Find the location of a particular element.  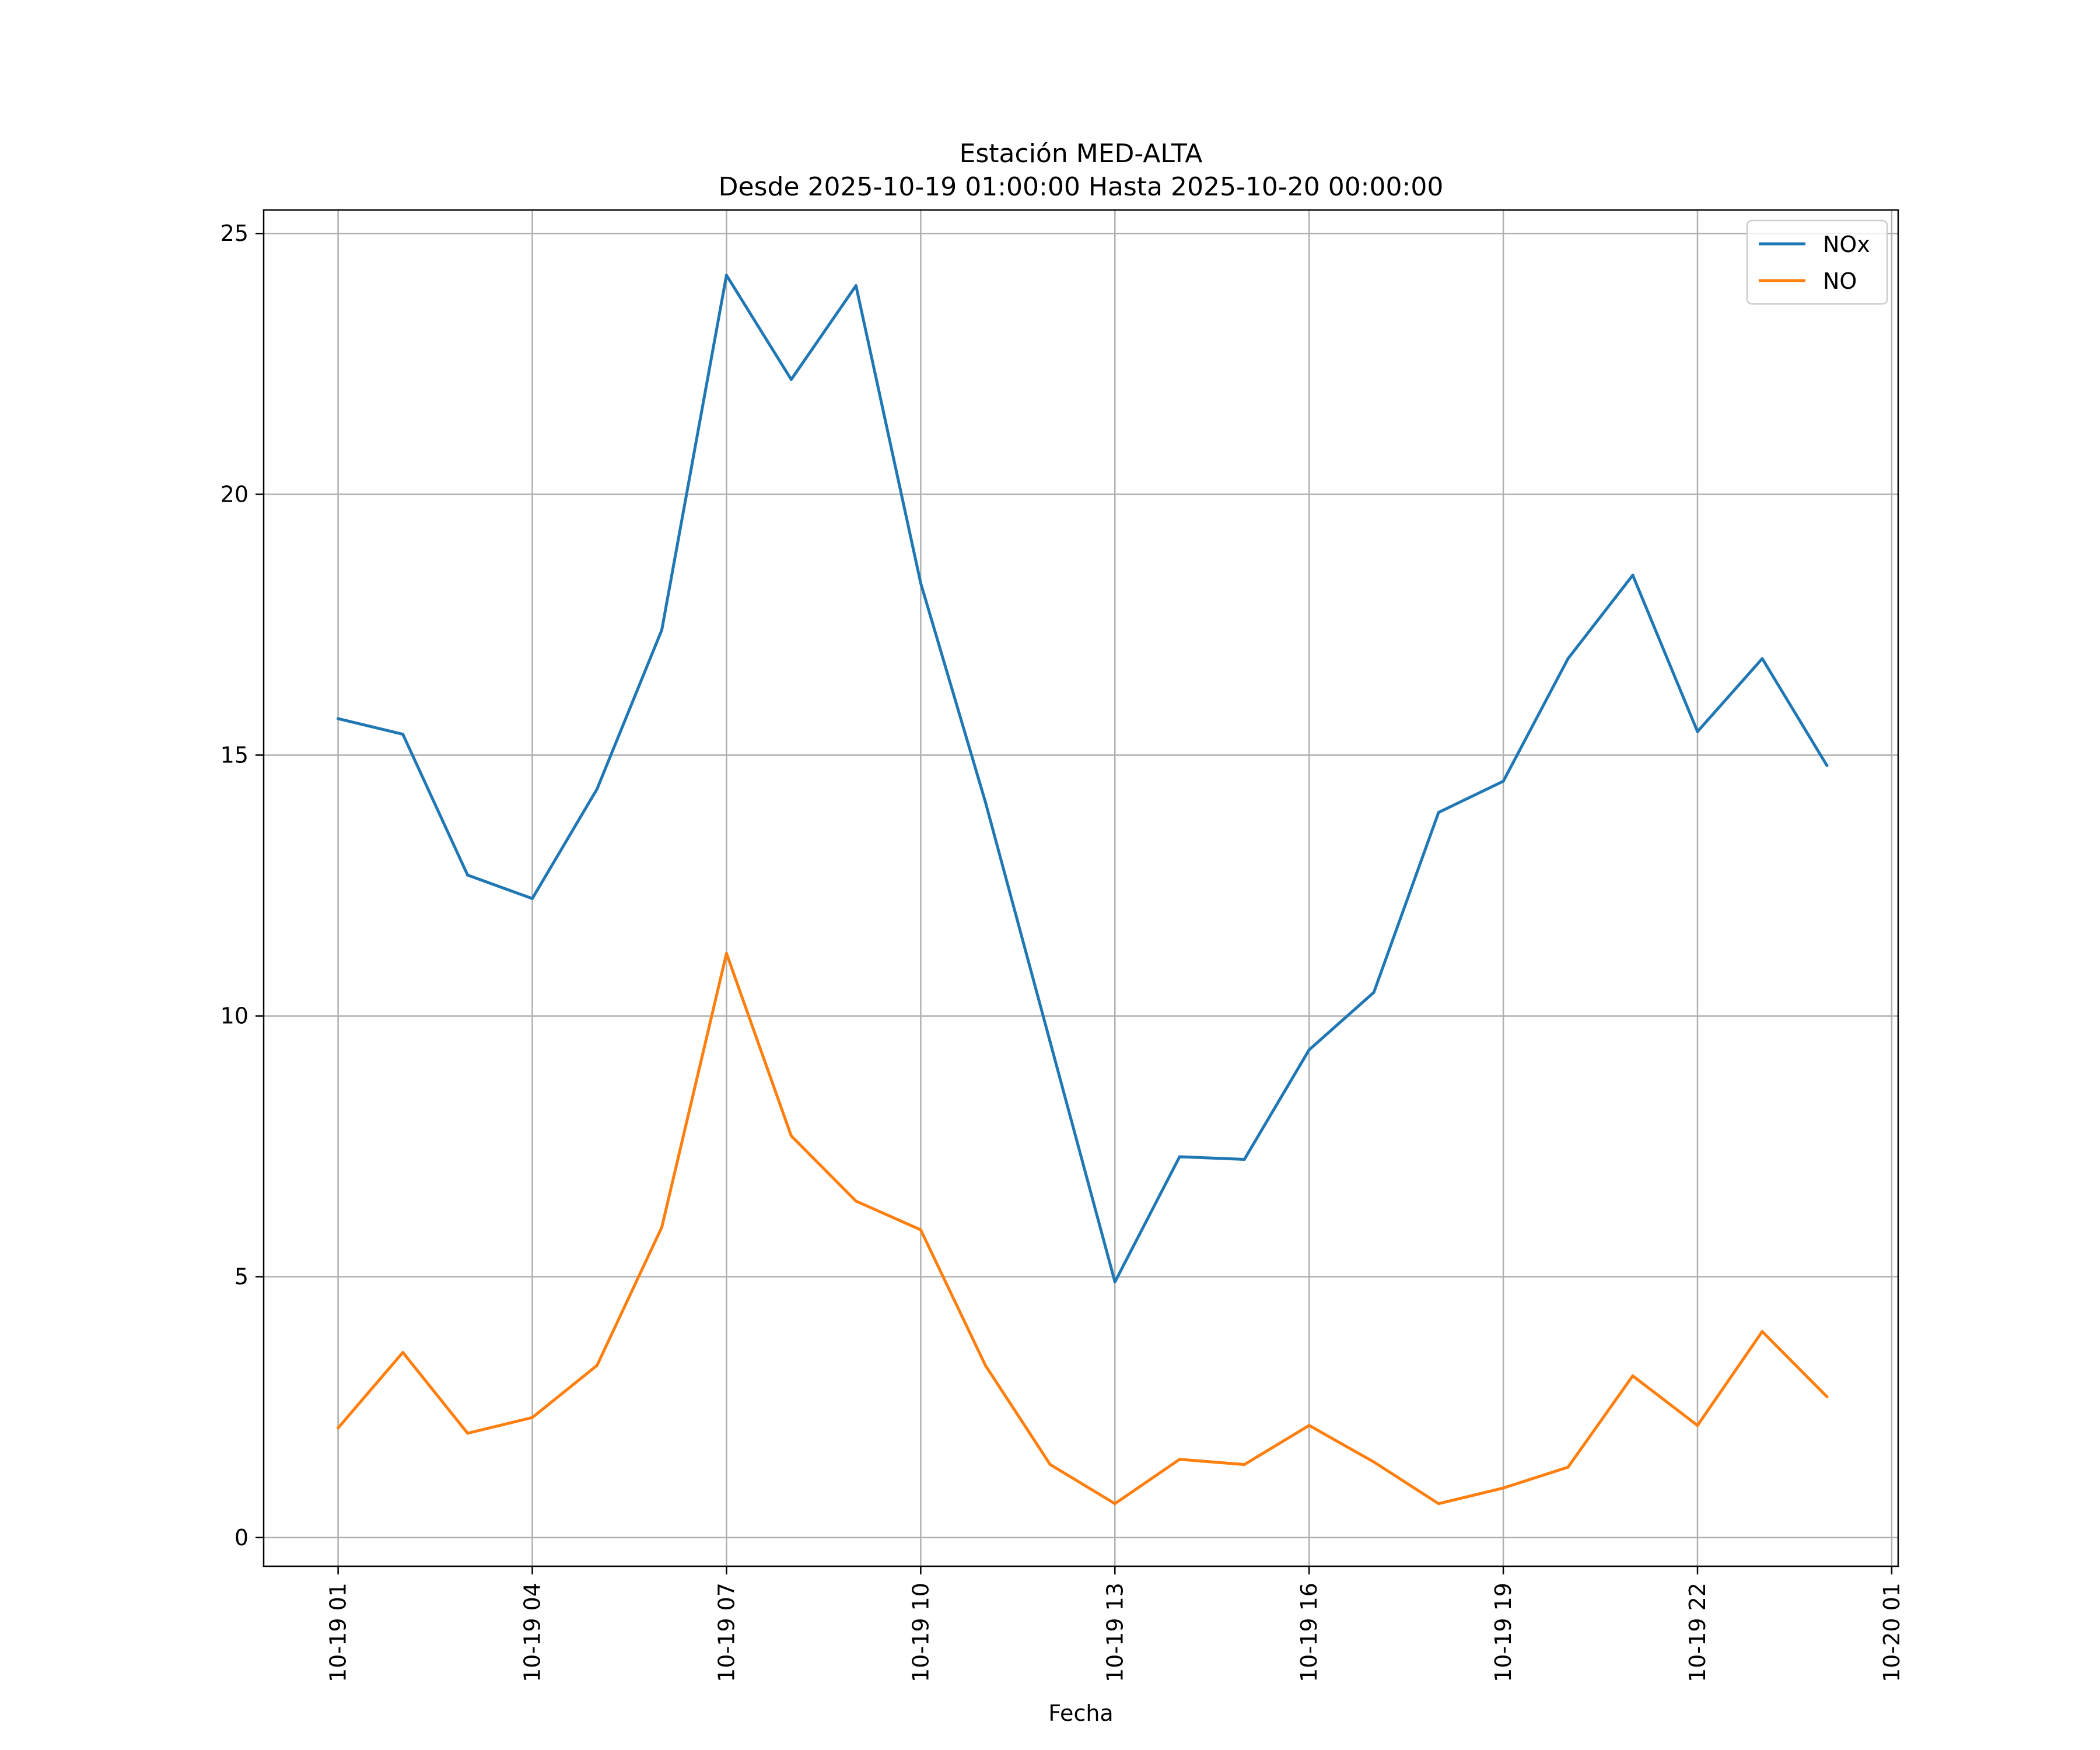

chart-title: Estación MED-ALTA is located at coordinates (1081, 154).